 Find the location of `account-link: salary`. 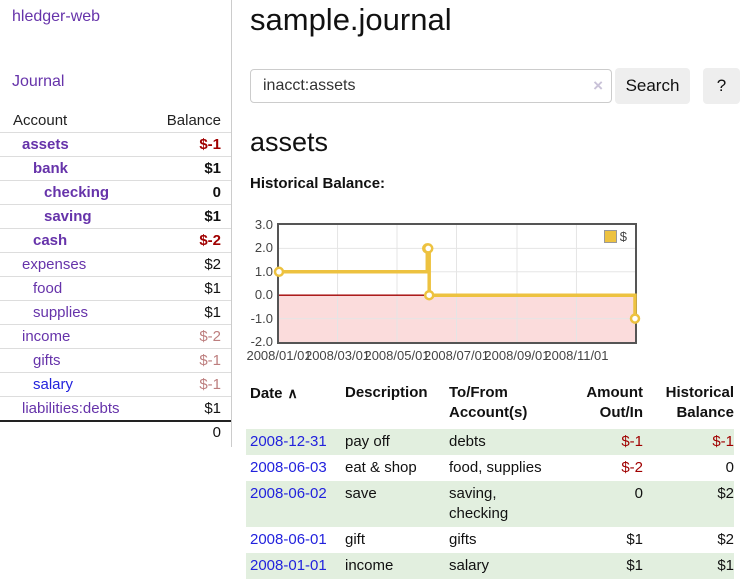

account-link: salary is located at coordinates (53, 384).